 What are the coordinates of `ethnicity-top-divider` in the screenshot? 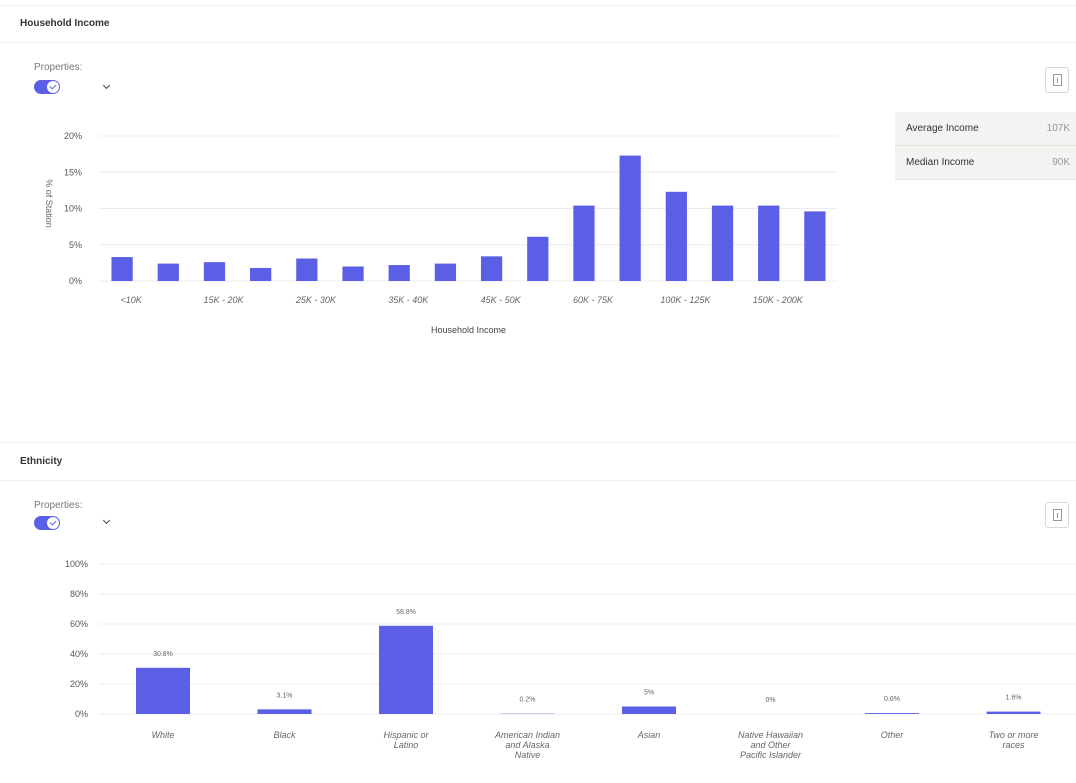 It's located at (538, 442).